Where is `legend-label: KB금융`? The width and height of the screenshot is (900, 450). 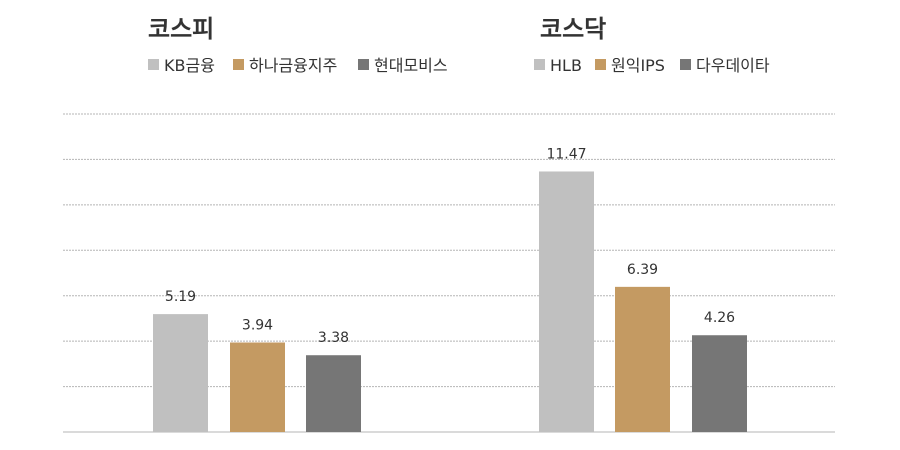
legend-label: KB금융 is located at coordinates (189, 65).